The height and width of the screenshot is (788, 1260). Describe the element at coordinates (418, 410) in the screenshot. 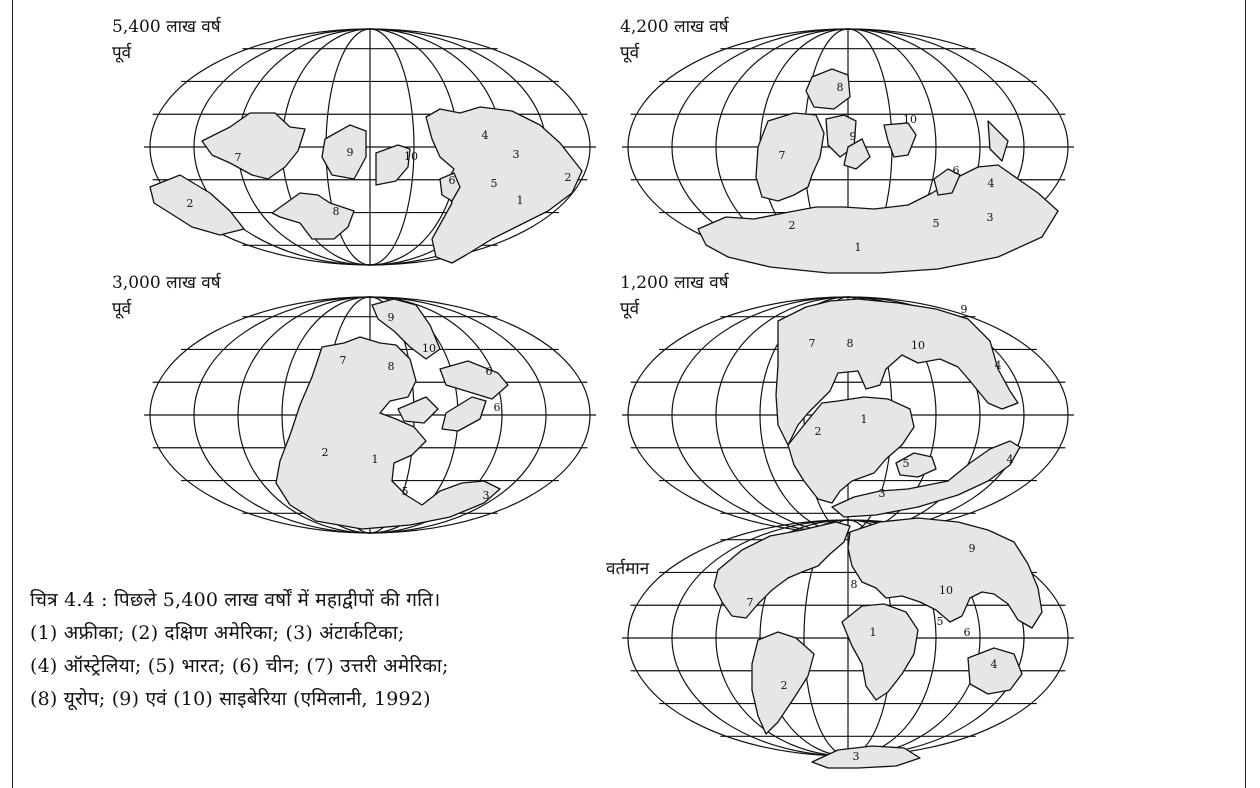

I see `landmass-inner` at that location.